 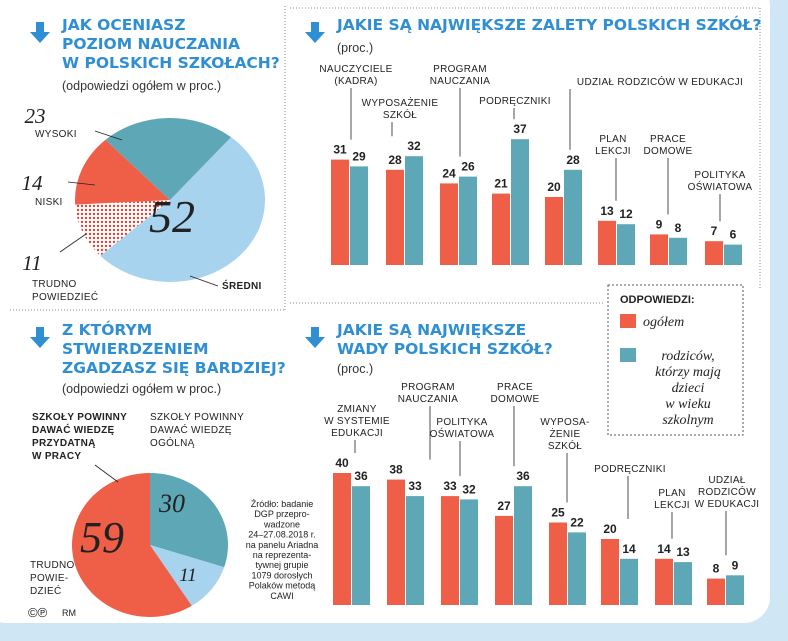 What do you see at coordinates (577, 522) in the screenshot?
I see `value-label: 22` at bounding box center [577, 522].